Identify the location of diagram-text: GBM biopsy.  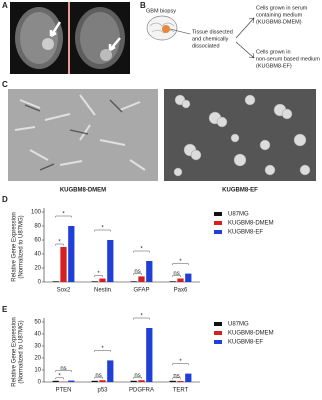
(161, 11).